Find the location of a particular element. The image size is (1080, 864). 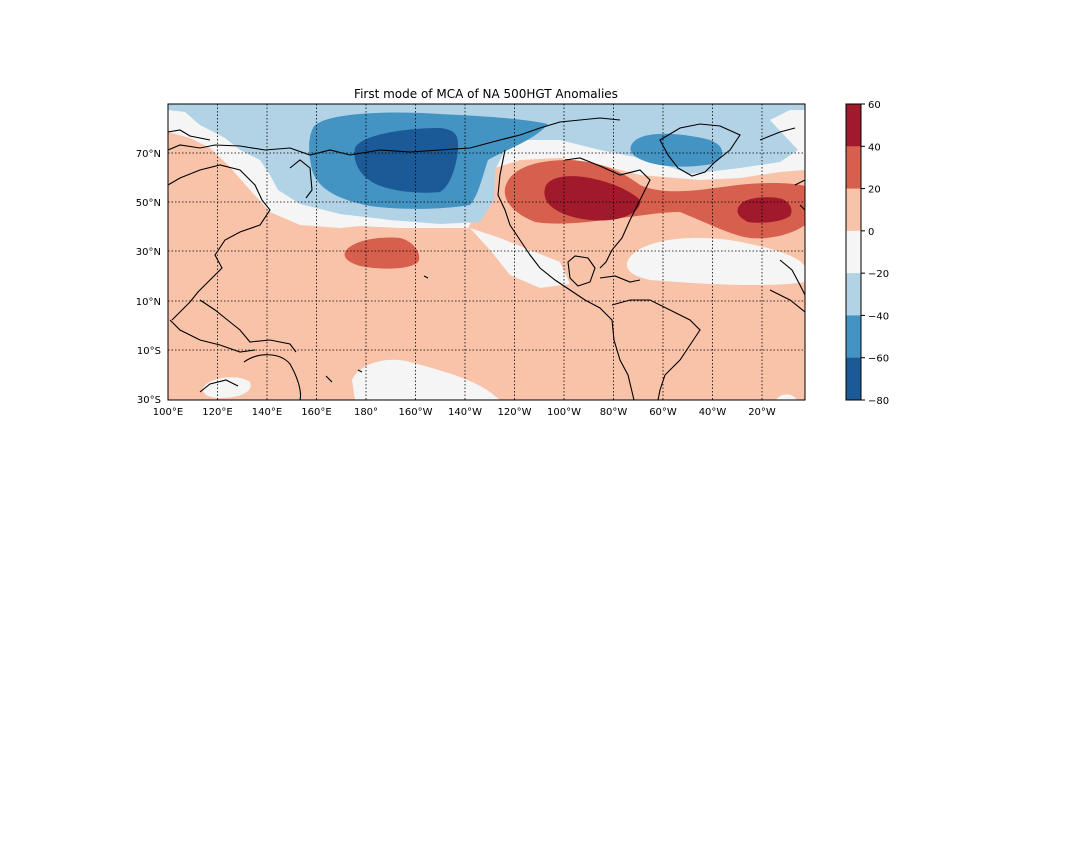

contour-fill-pos-40-atlantic is located at coordinates (764, 210).